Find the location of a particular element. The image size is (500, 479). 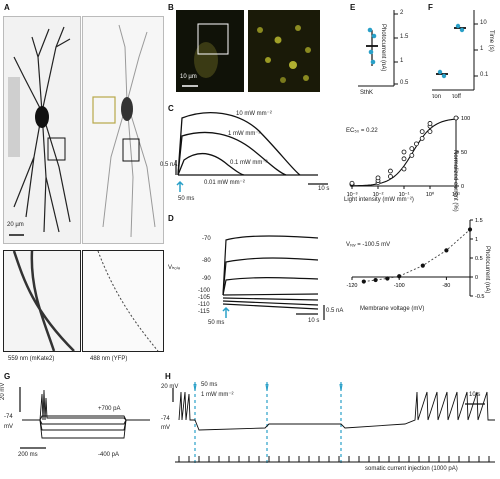

dose-ytick-label: 0 is located at coordinates (462, 187).